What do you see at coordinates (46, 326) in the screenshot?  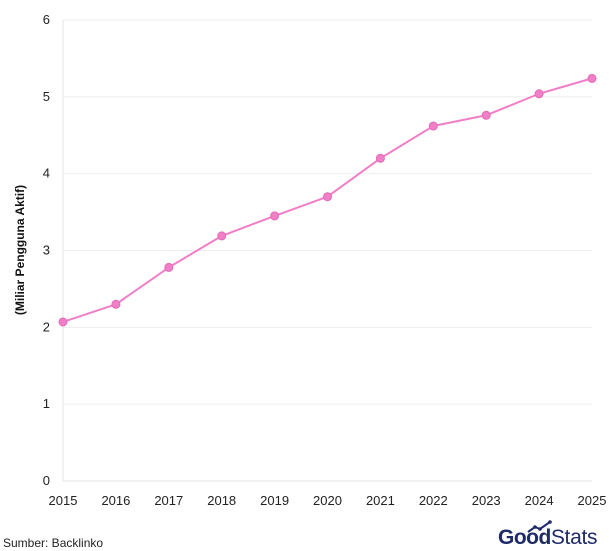 I see `y-tick-label: 2` at bounding box center [46, 326].